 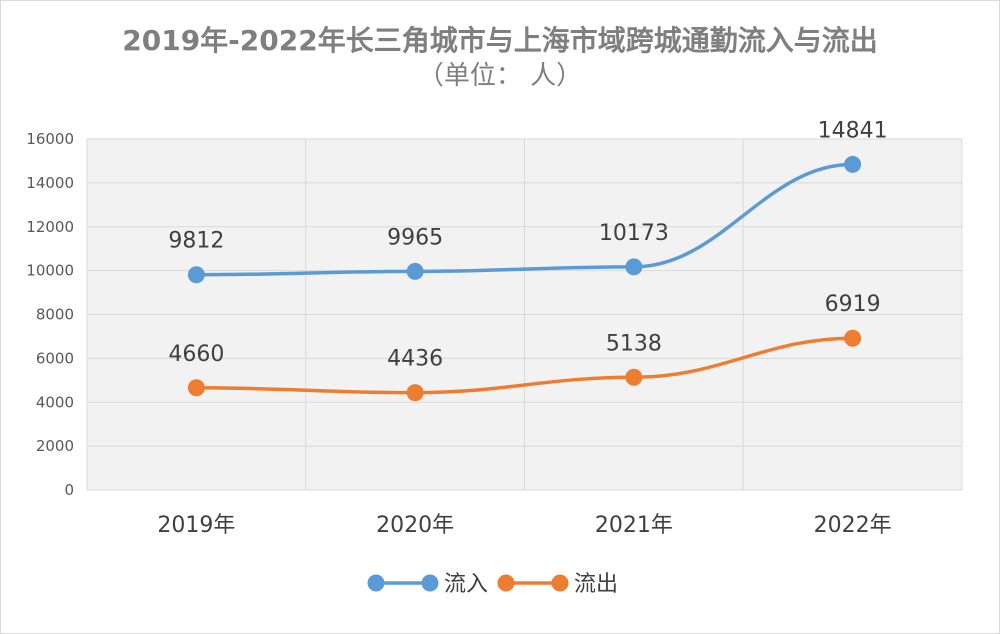 I want to click on legend-label: 流入, so click(x=466, y=584).